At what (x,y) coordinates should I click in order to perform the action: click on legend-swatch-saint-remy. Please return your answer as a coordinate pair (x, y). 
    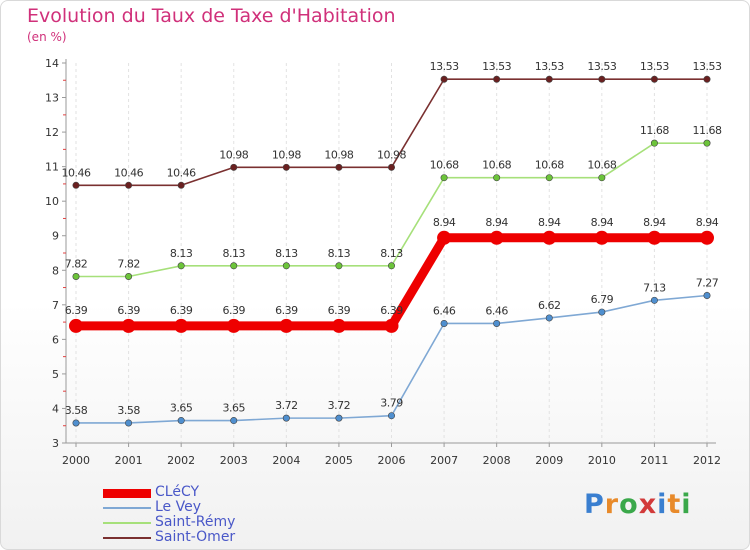
    Looking at the image, I should click on (127, 523).